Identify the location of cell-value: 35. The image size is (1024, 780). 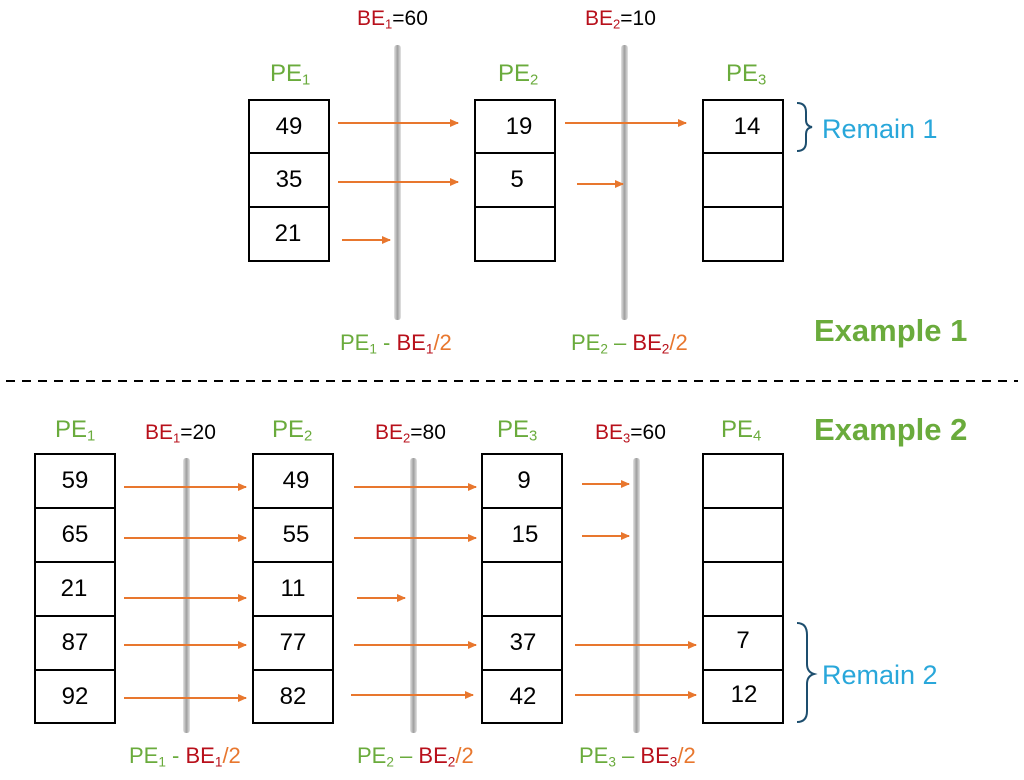
(289, 179).